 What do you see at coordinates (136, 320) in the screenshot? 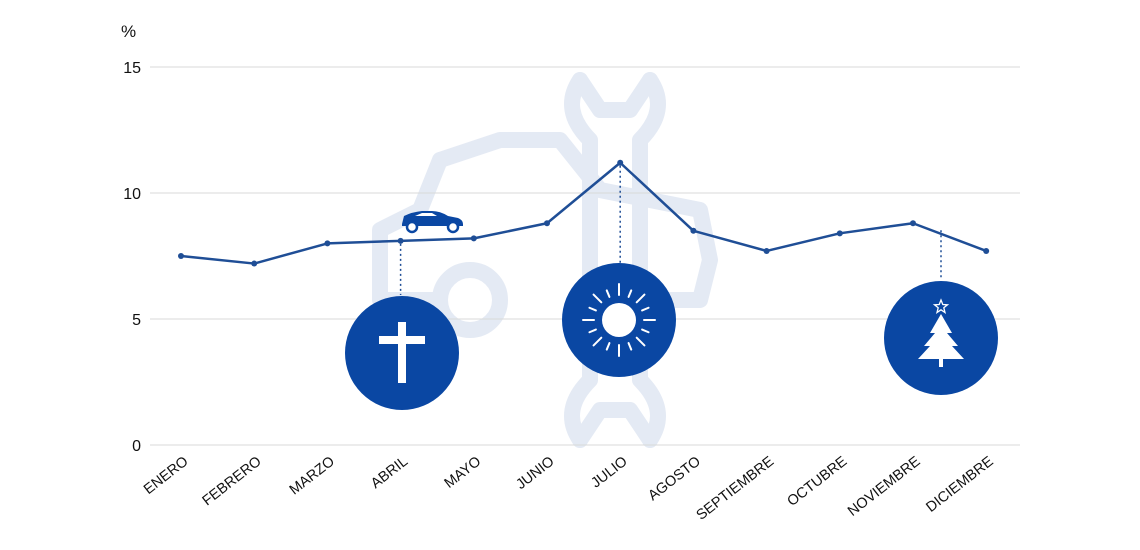
I see `y-tick-label: 5` at bounding box center [136, 320].